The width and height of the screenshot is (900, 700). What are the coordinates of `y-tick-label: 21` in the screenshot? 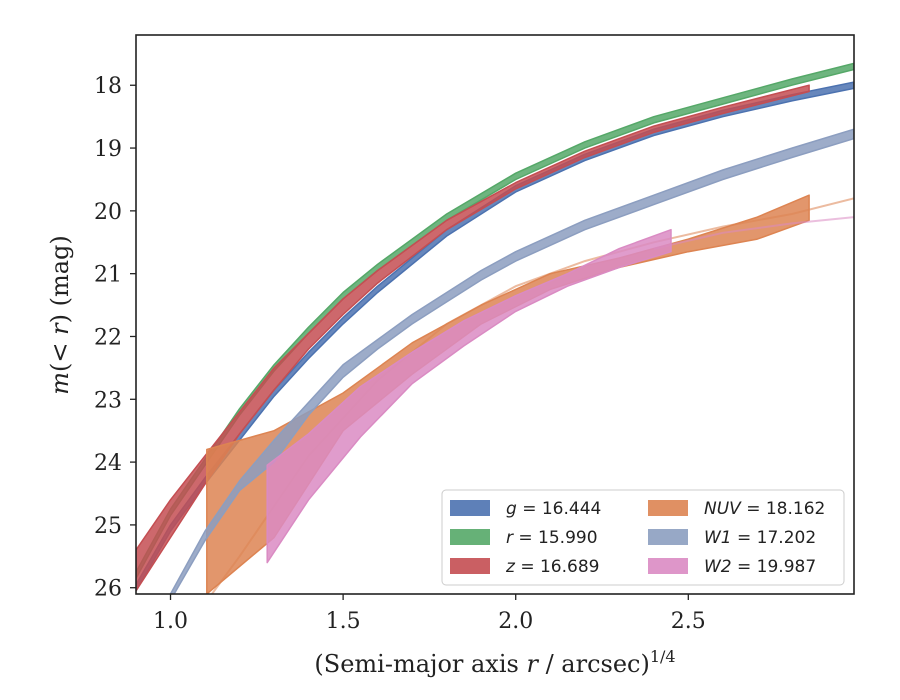 It's located at (108, 275).